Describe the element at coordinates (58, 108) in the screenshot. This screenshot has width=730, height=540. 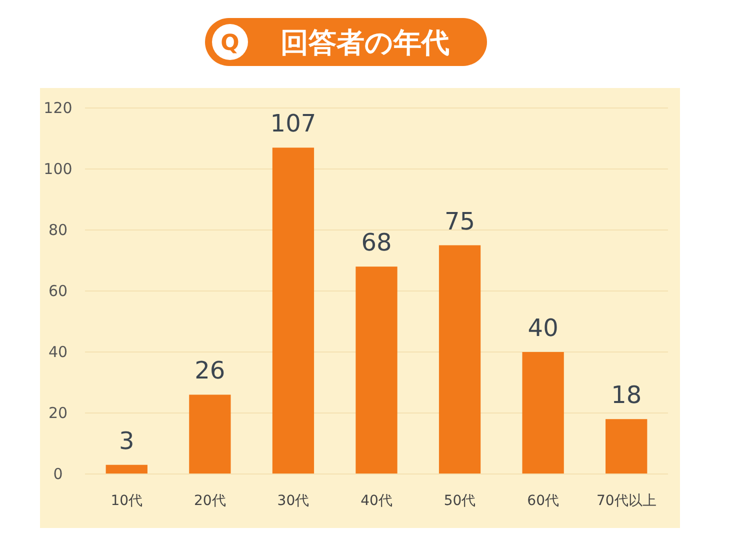
I see `y-tick-label: 120` at that location.